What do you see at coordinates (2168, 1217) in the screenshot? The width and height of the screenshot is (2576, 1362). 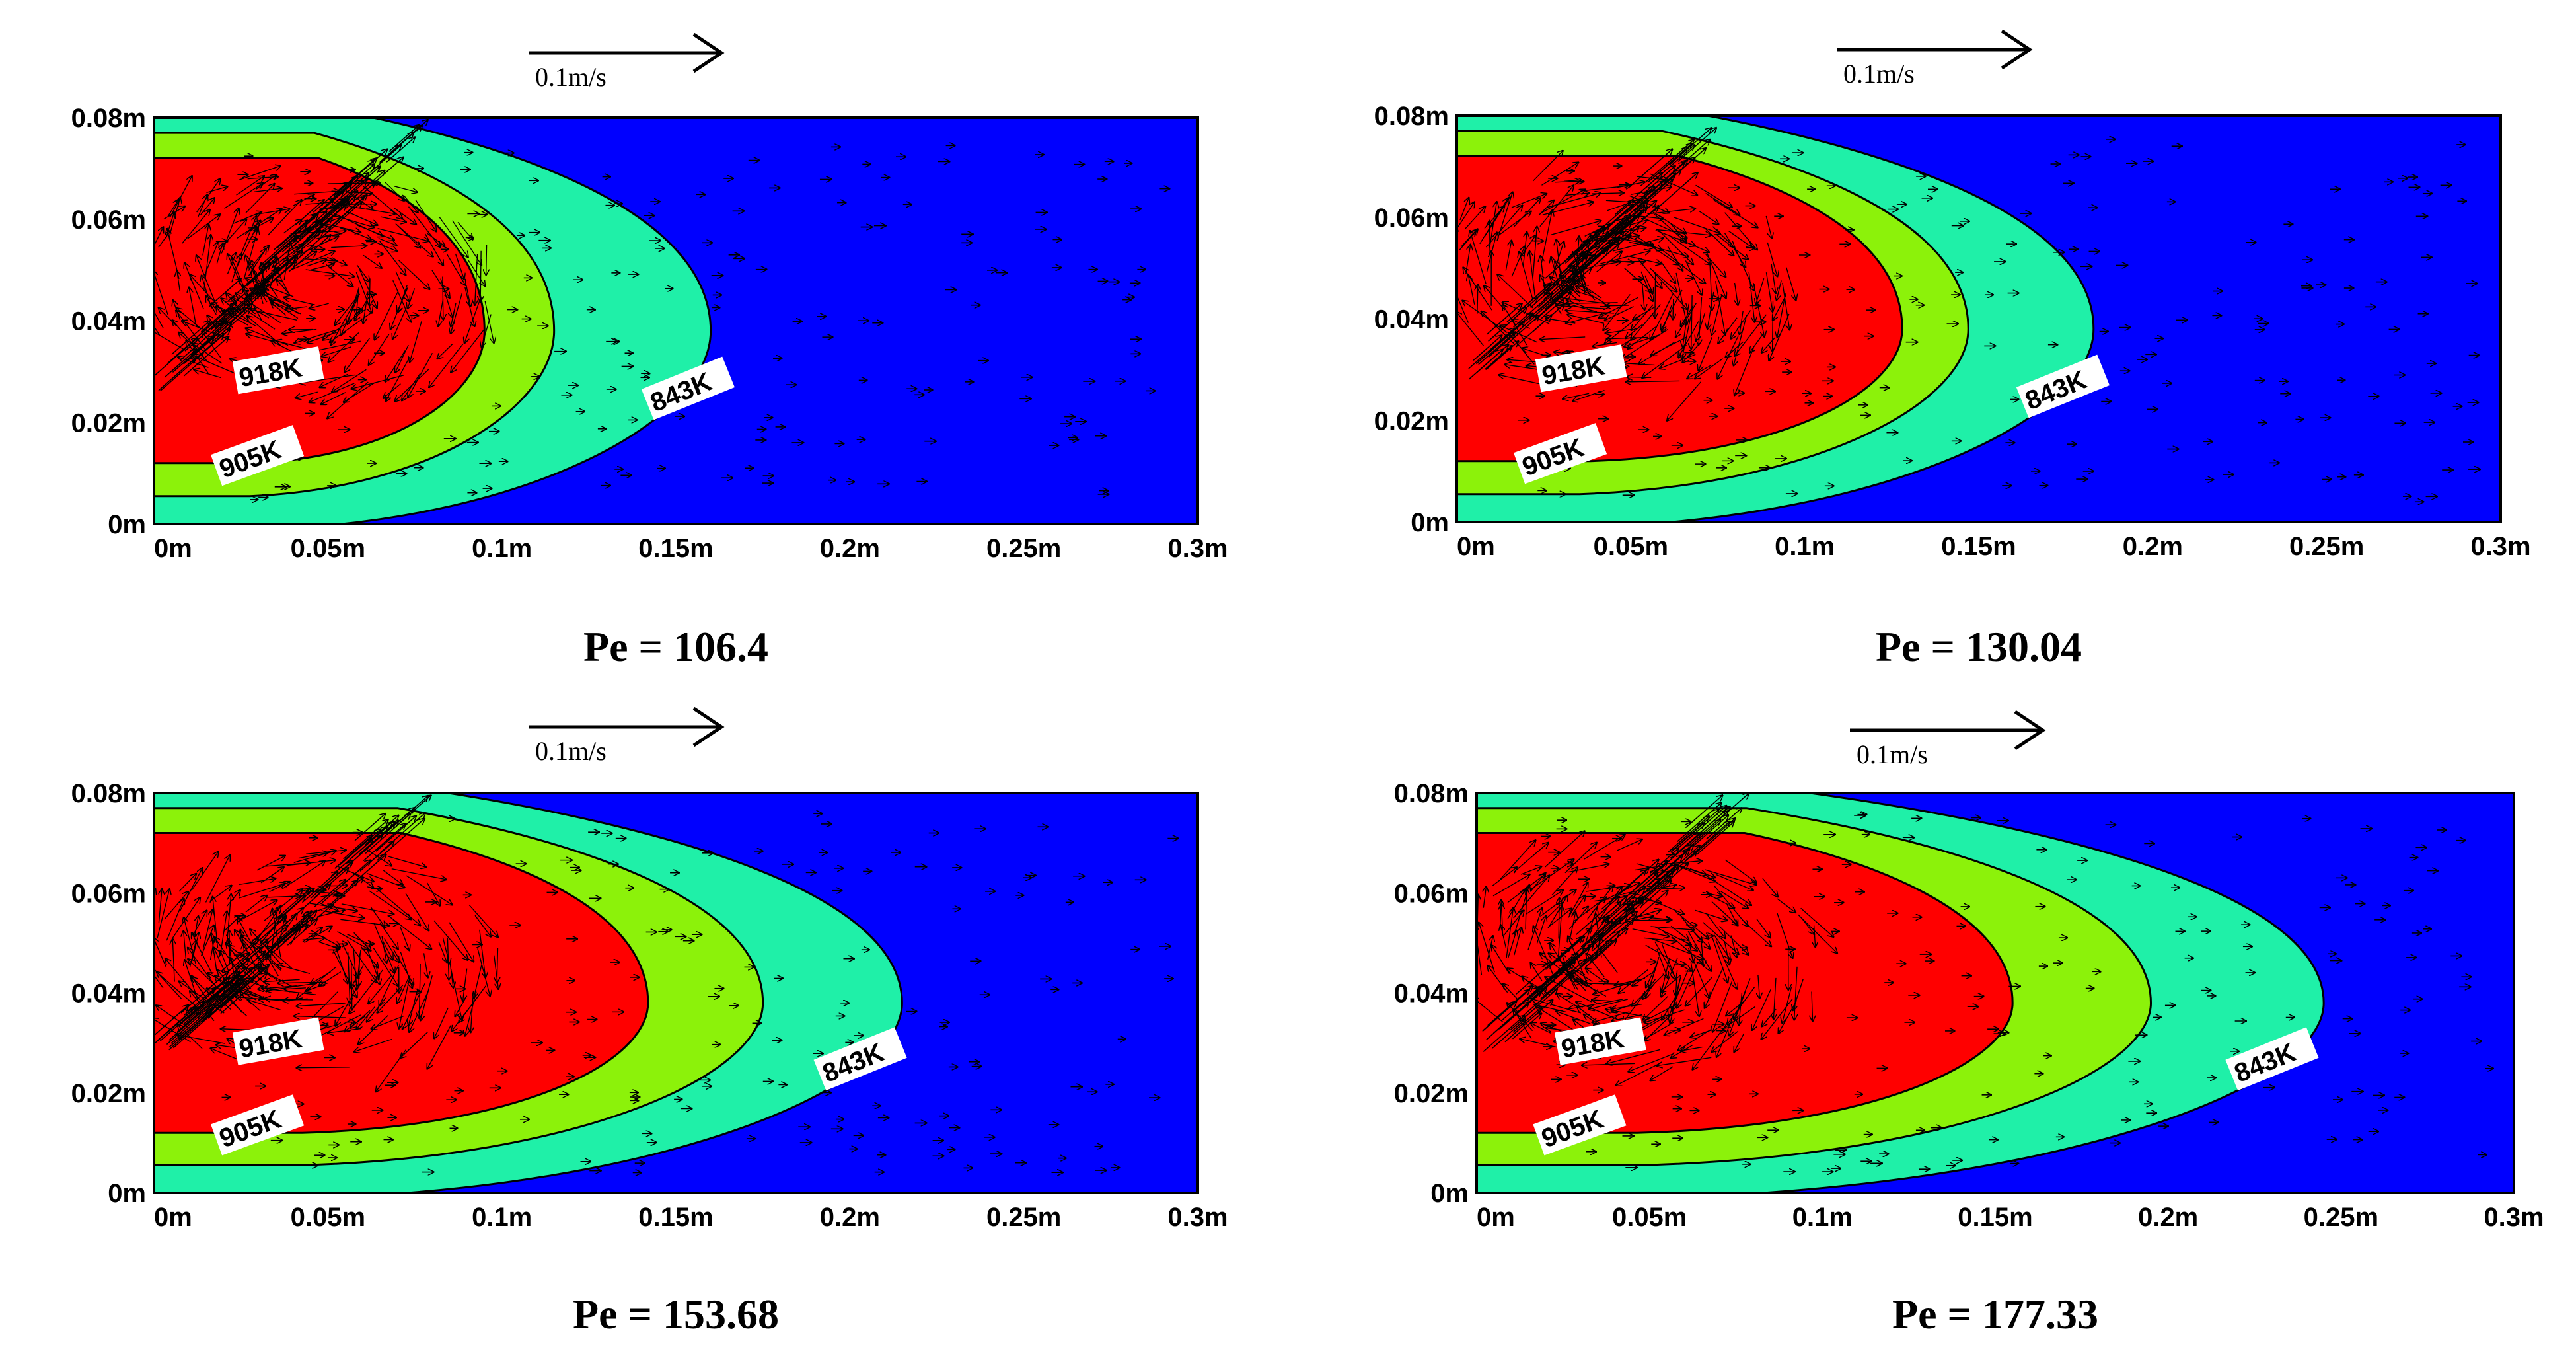 I see `x-tick-label: 0.2m` at bounding box center [2168, 1217].